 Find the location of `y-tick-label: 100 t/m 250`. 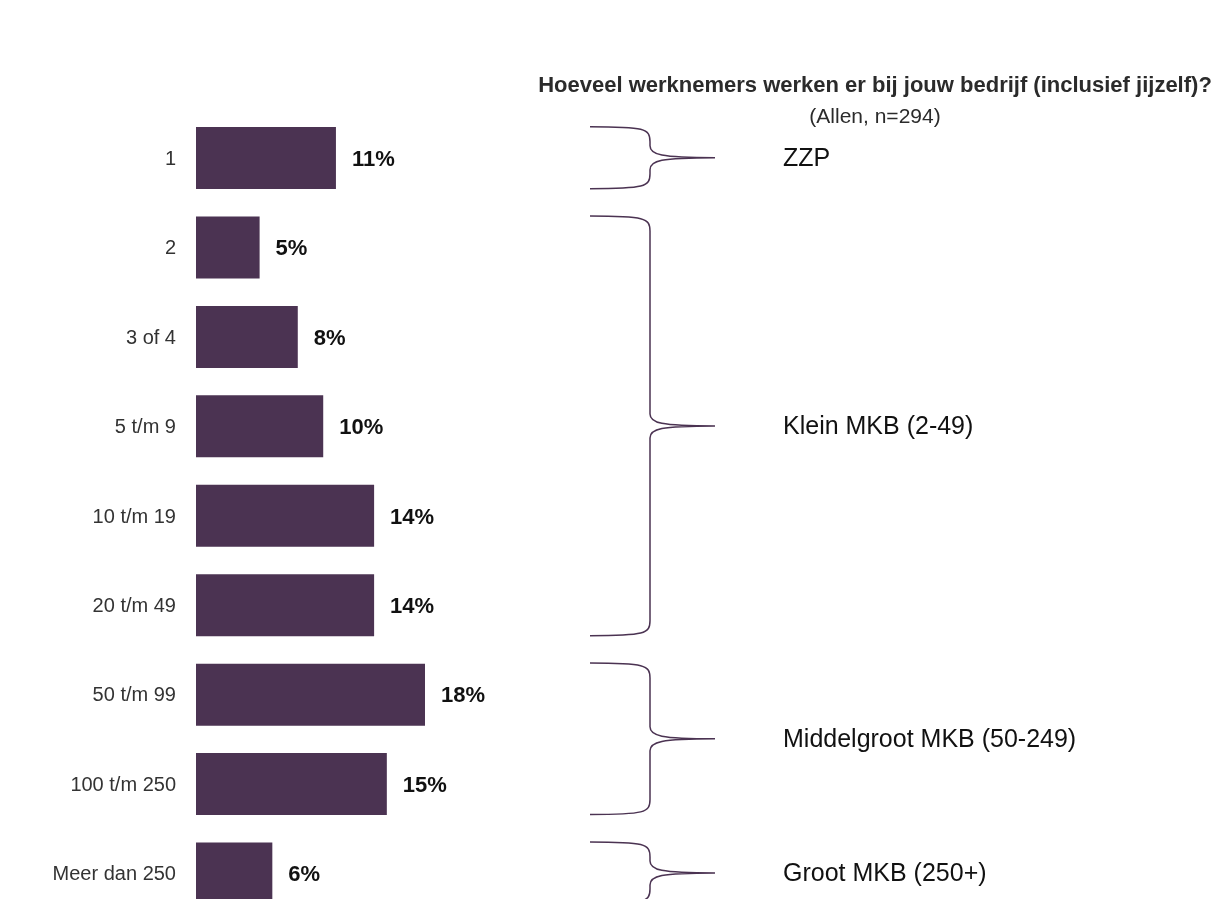

y-tick-label: 100 t/m 250 is located at coordinates (123, 783).